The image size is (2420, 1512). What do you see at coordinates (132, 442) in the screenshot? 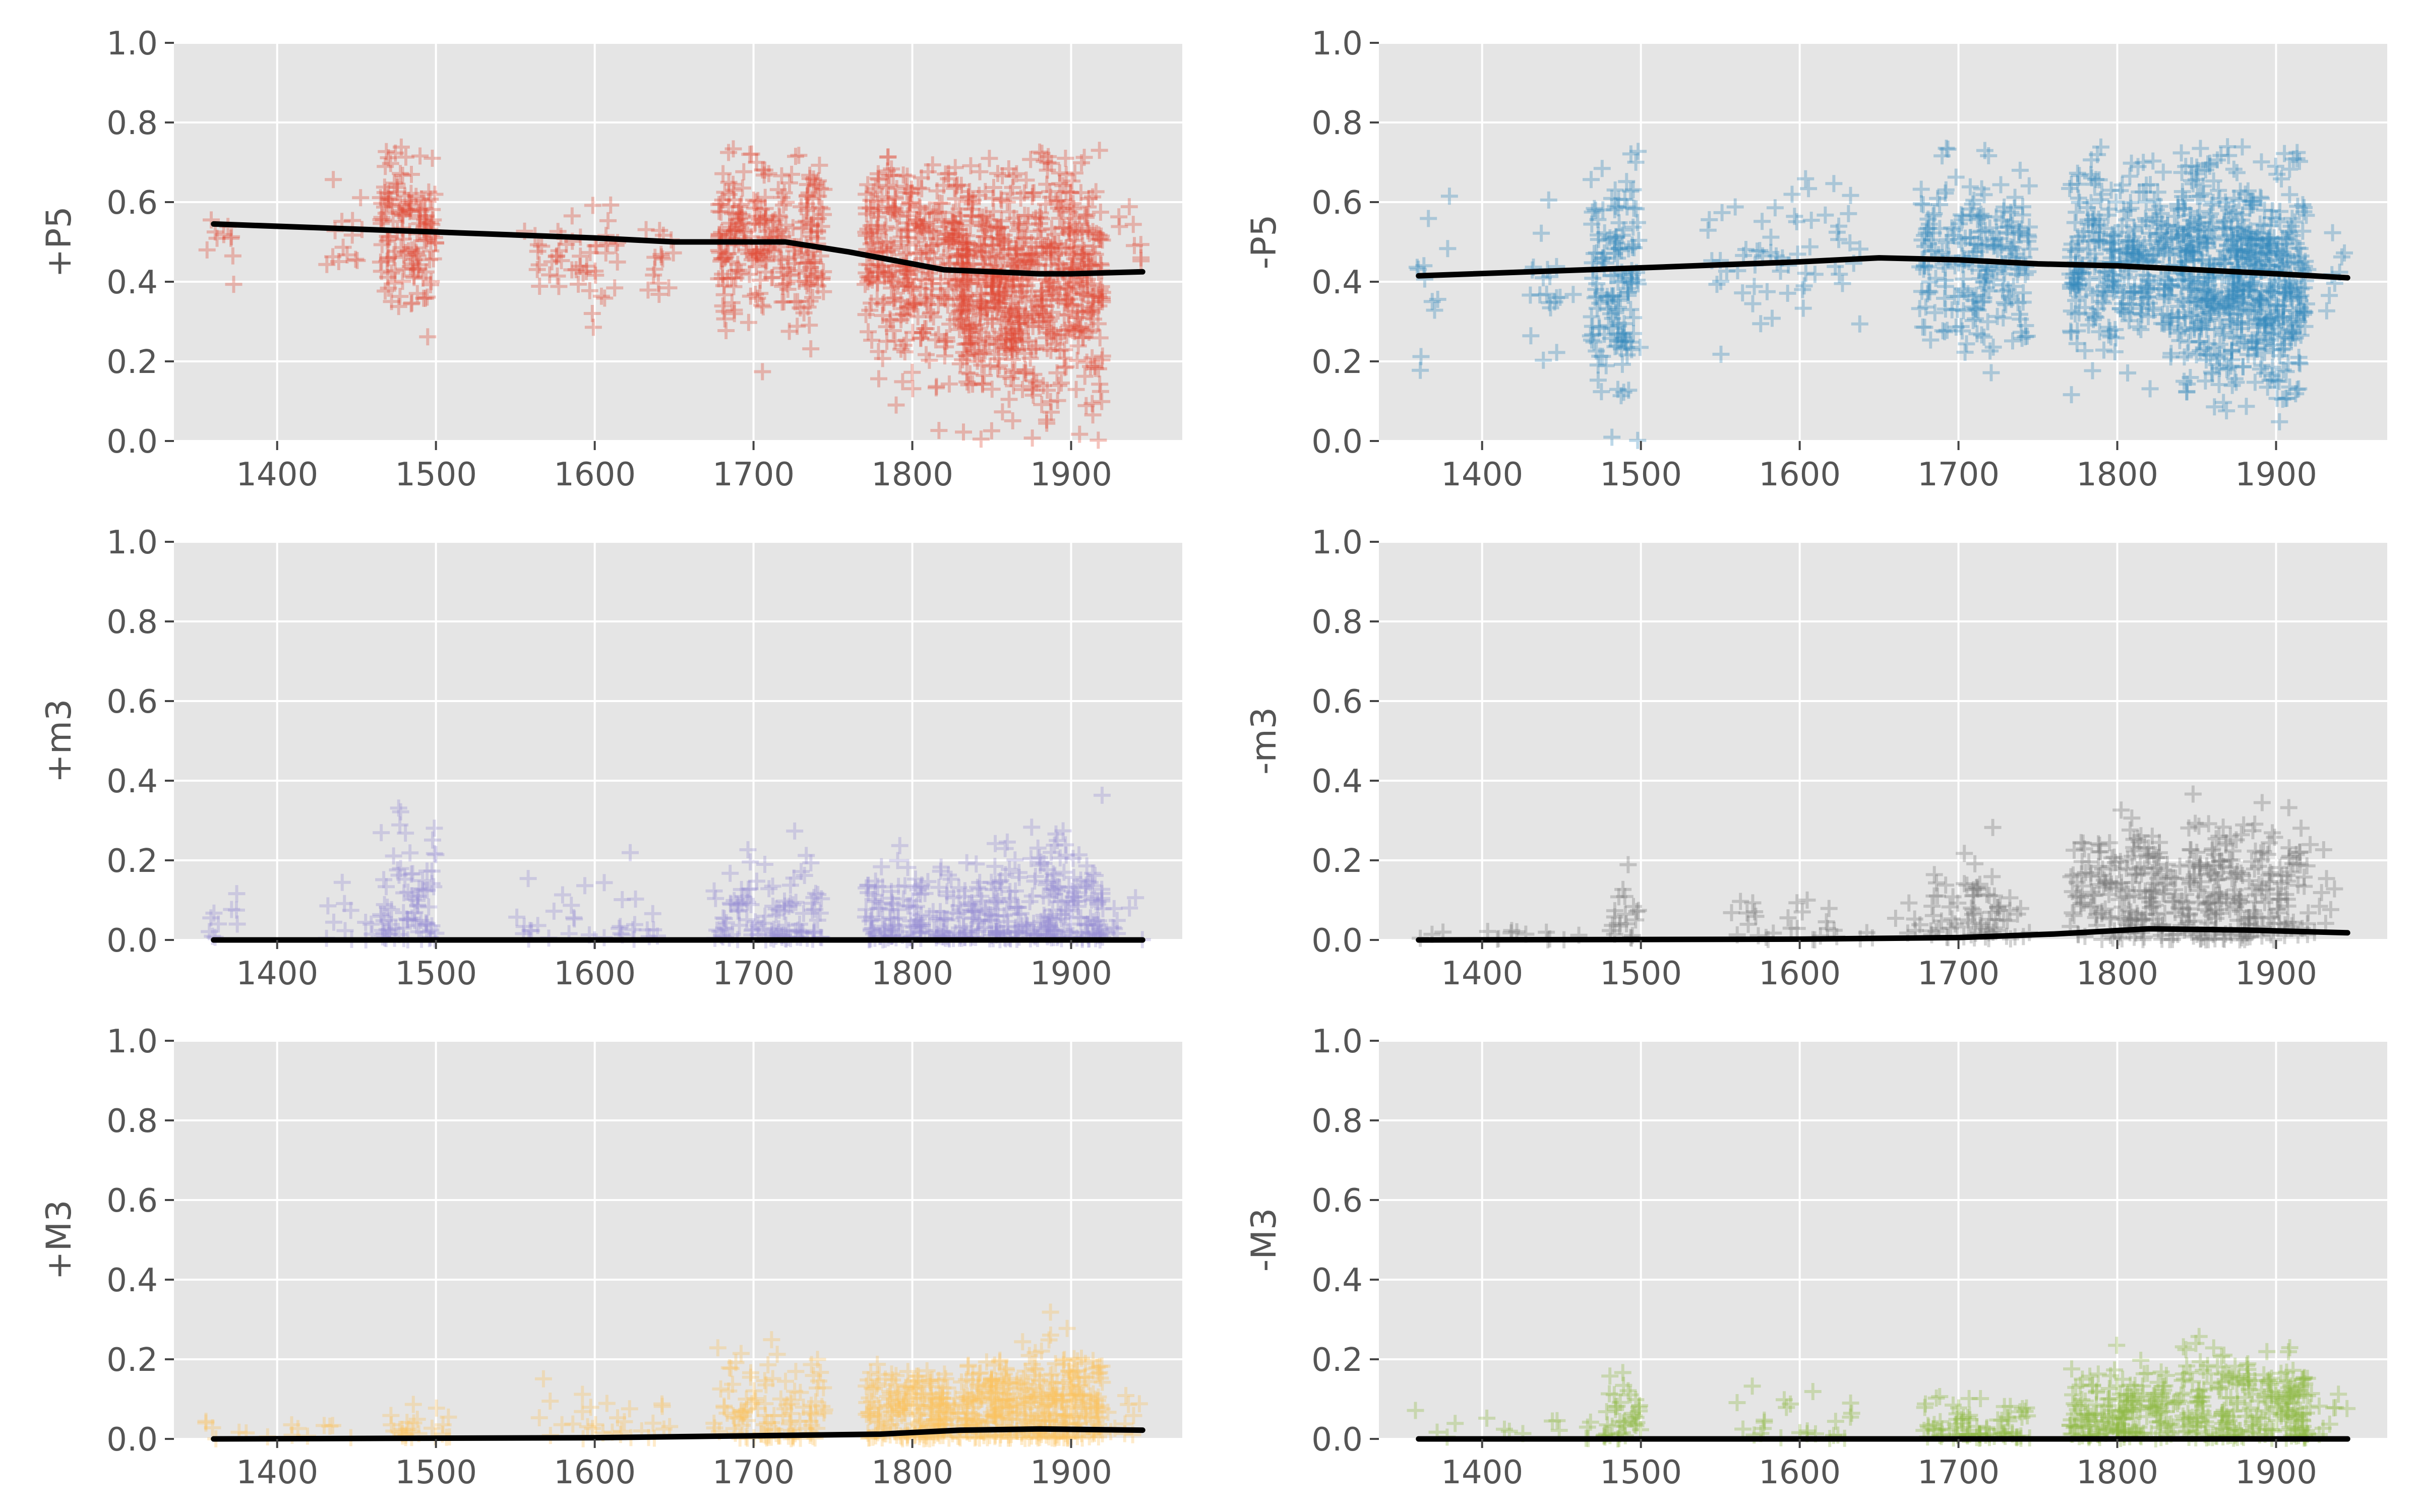
I see `y-tick-label: 0.0` at bounding box center [132, 442].